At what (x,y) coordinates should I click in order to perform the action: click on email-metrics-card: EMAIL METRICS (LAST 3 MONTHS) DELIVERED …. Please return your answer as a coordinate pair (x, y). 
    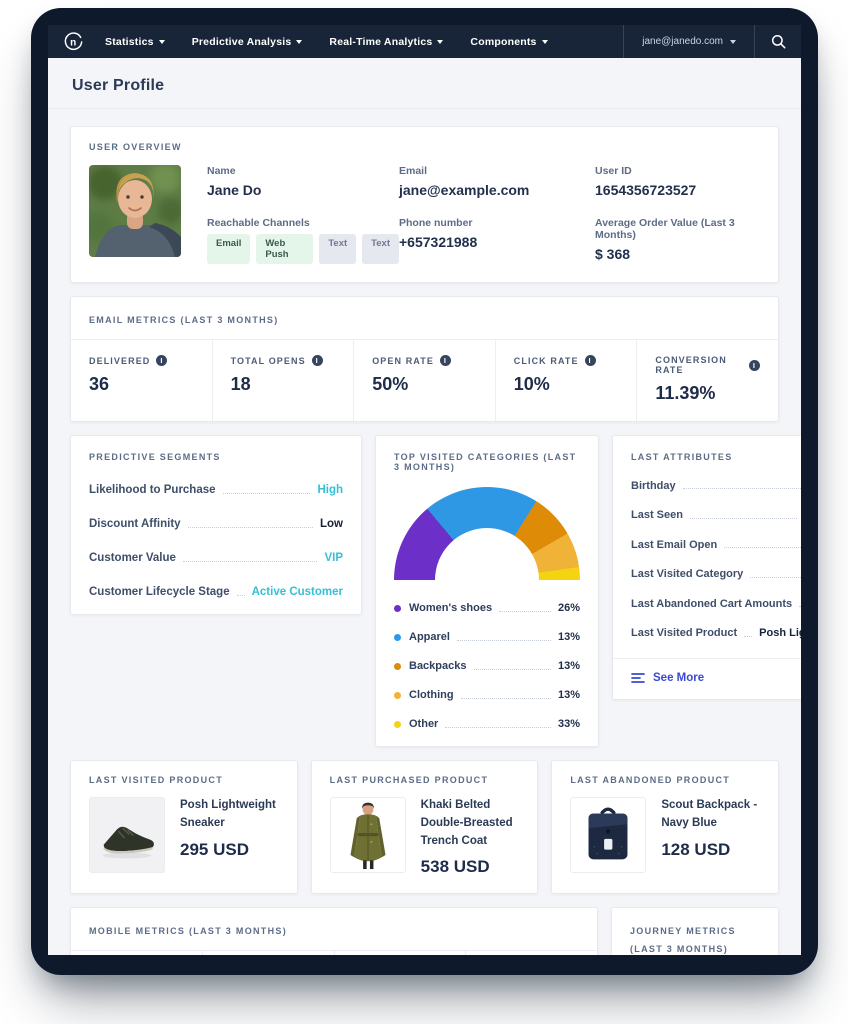
    Looking at the image, I should click on (424, 359).